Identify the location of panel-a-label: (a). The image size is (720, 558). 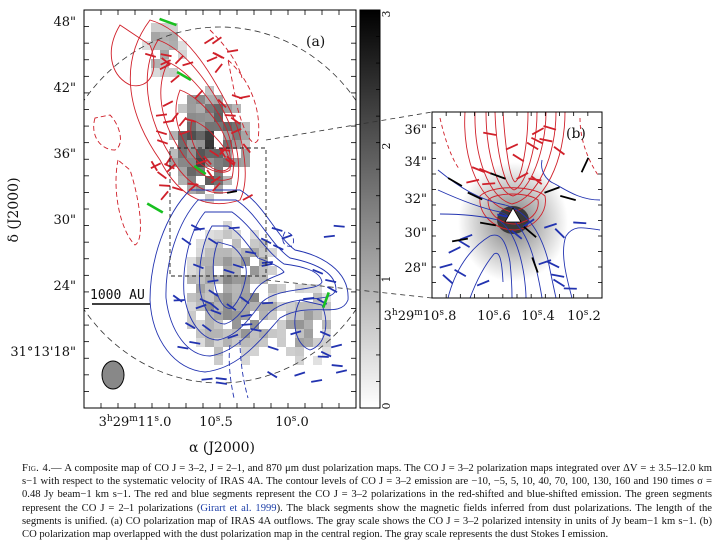
(315, 42).